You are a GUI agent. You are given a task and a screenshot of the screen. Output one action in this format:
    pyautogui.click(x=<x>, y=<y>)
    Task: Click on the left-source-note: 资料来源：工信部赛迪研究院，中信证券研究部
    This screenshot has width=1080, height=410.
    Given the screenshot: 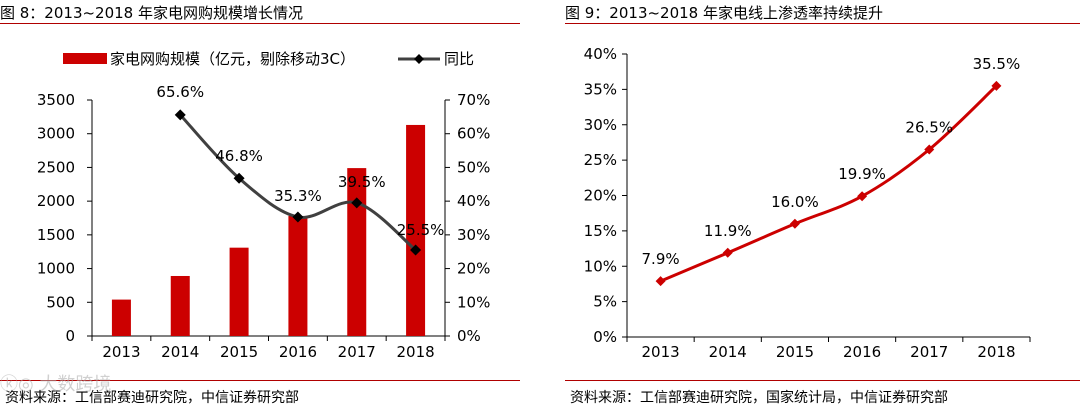 What is the action you would take?
    pyautogui.click(x=152, y=398)
    